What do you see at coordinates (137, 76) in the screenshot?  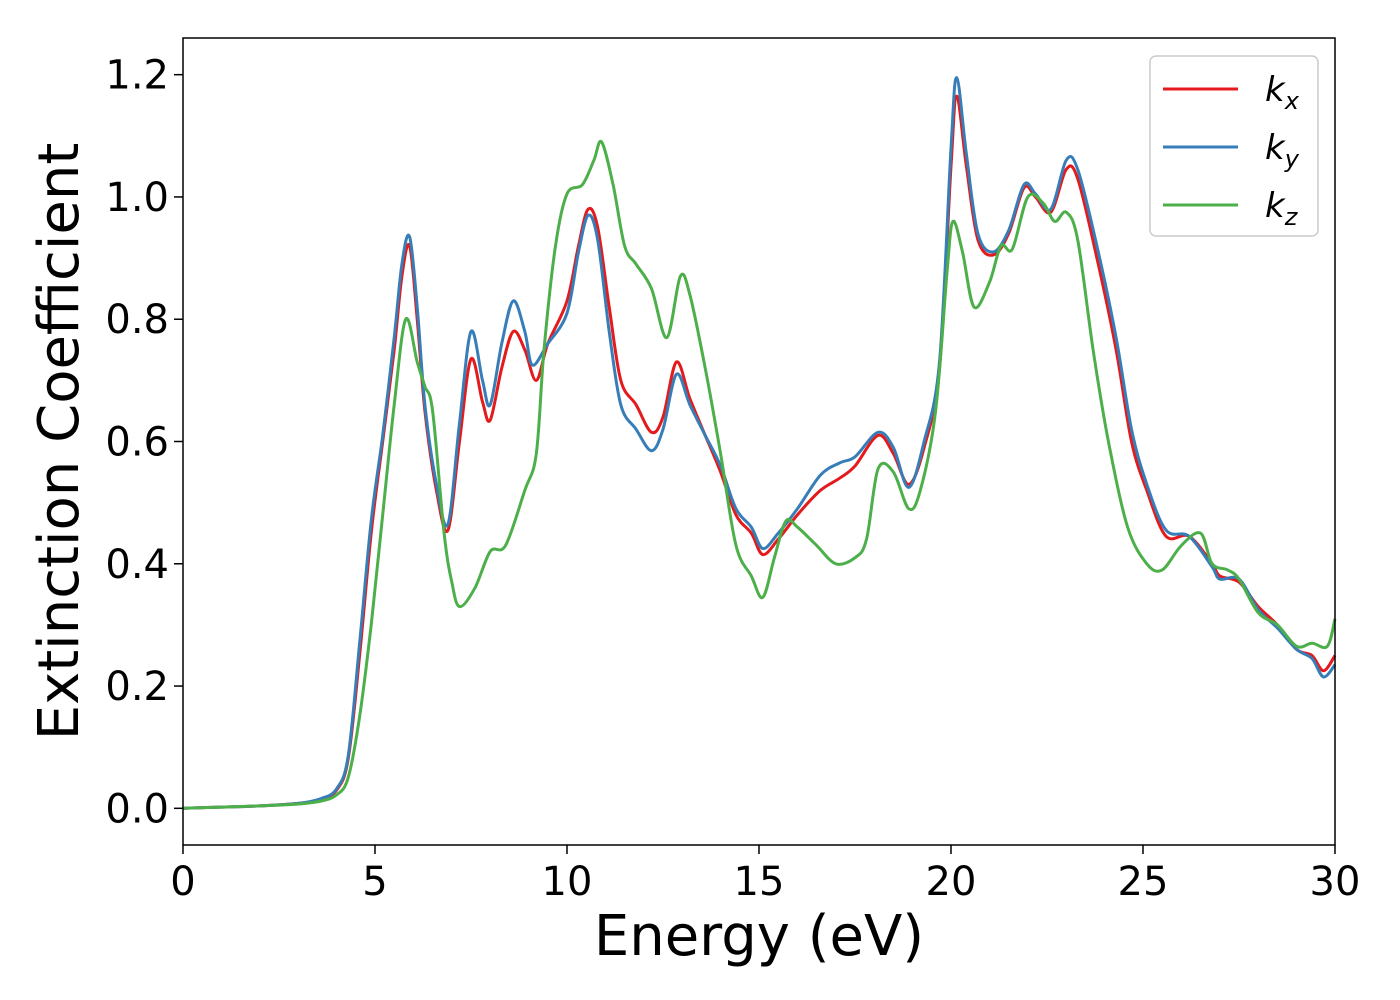 I see `y-tick-label: 1.2` at bounding box center [137, 76].